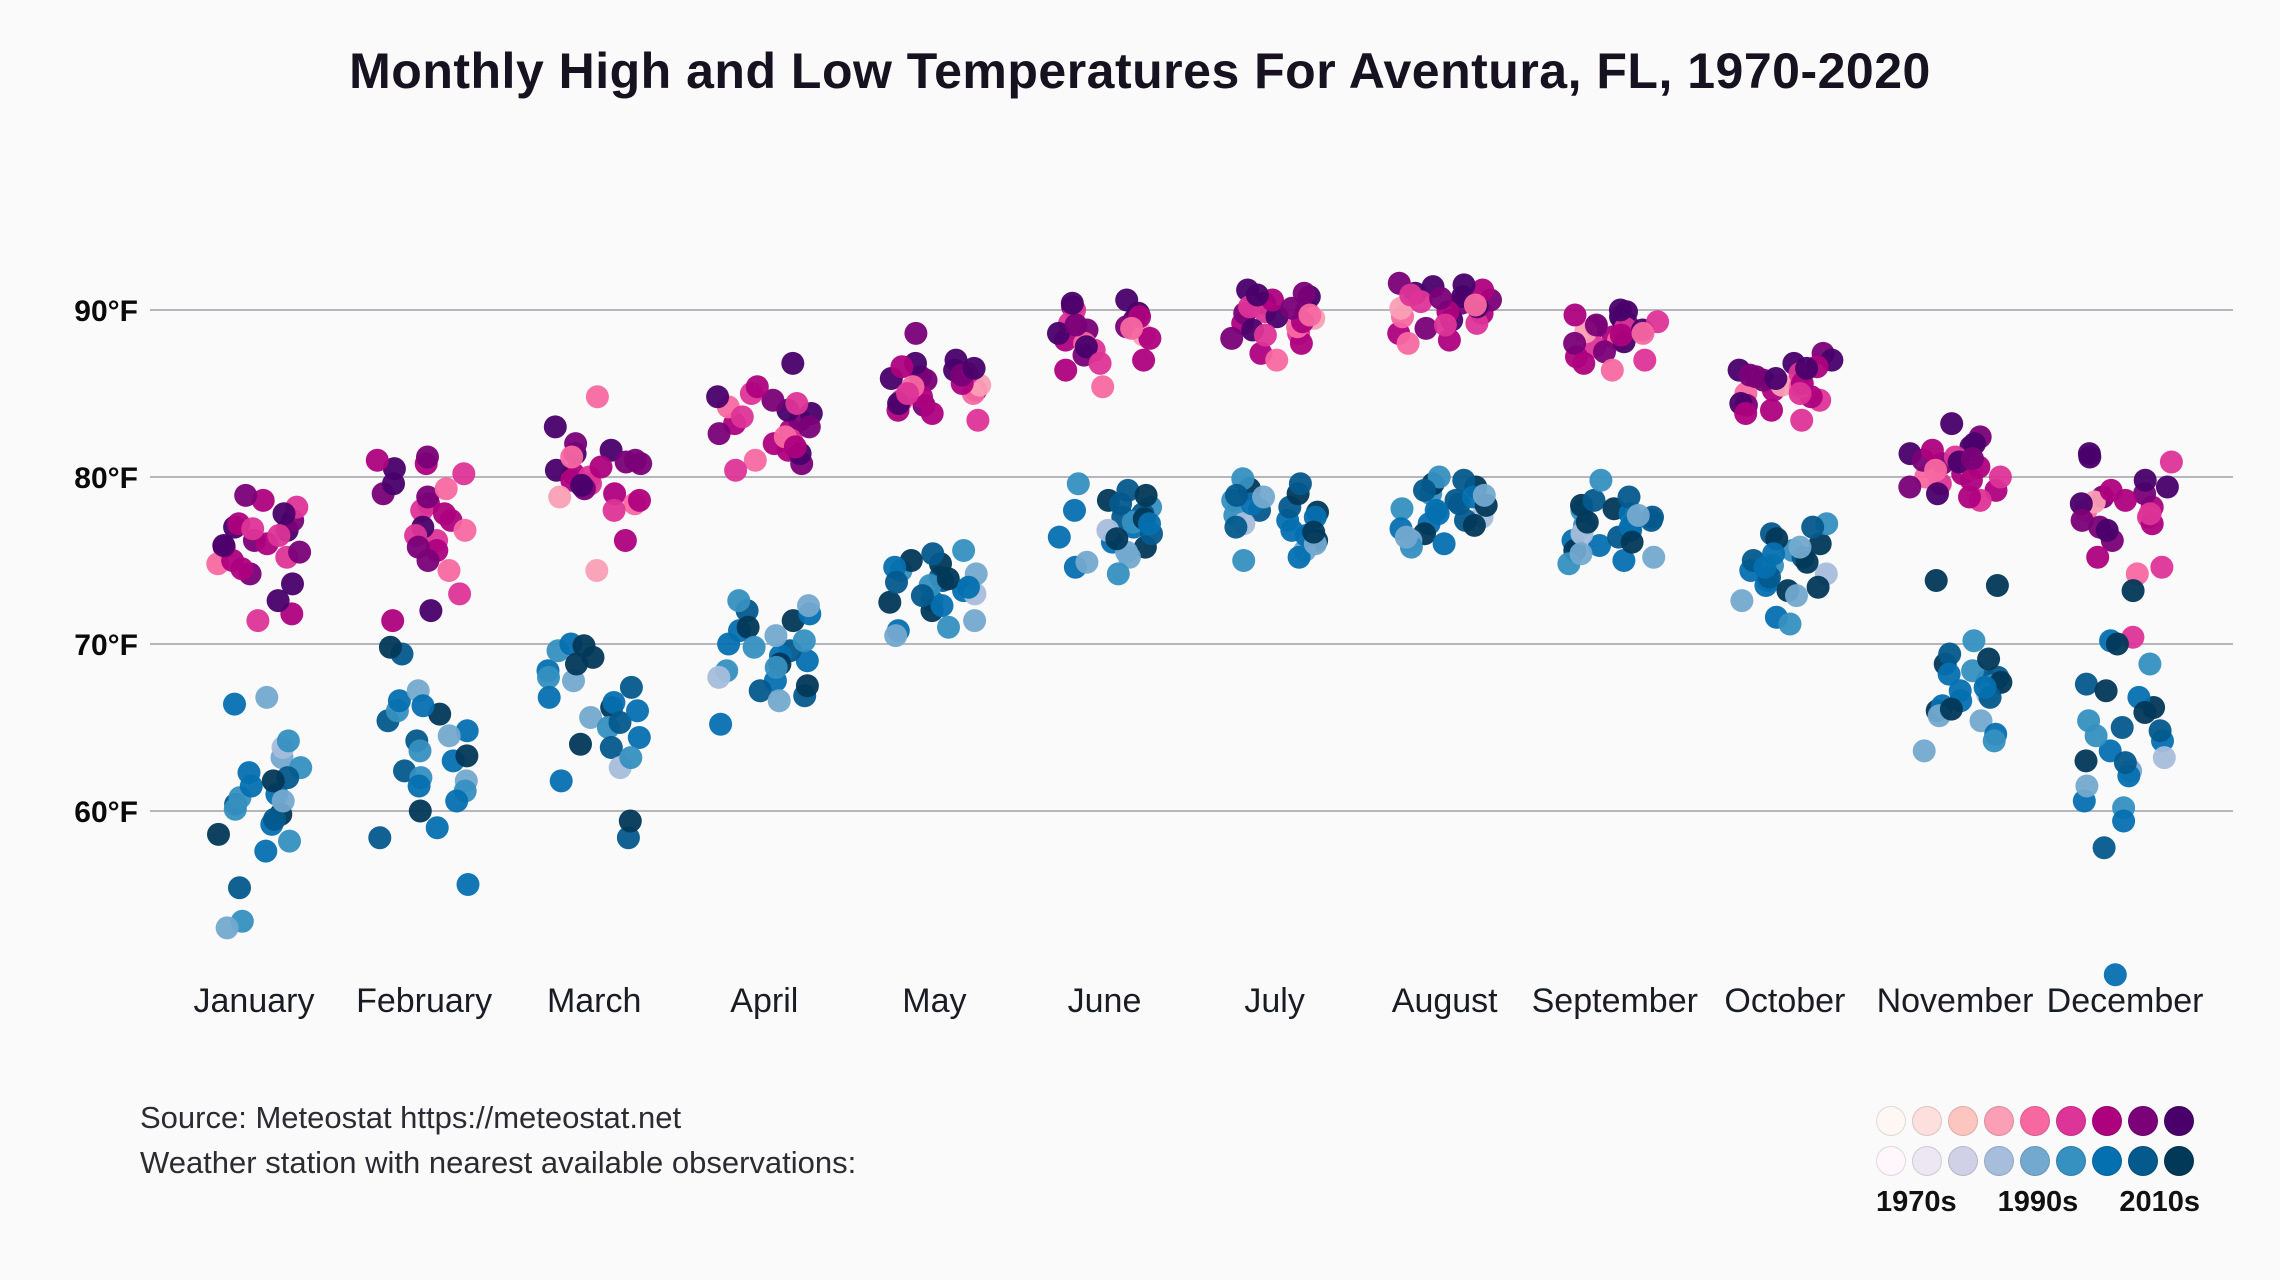 This screenshot has width=2280, height=1280. What do you see at coordinates (106, 311) in the screenshot?
I see `y-axis-tick-label: 90°F` at bounding box center [106, 311].